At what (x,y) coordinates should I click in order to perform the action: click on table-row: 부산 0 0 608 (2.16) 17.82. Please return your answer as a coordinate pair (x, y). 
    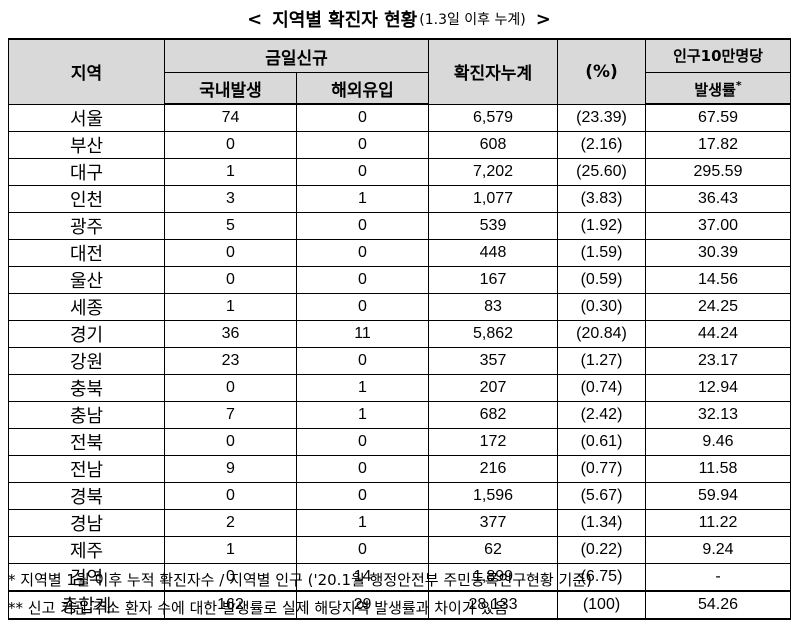
    Looking at the image, I should click on (399, 144).